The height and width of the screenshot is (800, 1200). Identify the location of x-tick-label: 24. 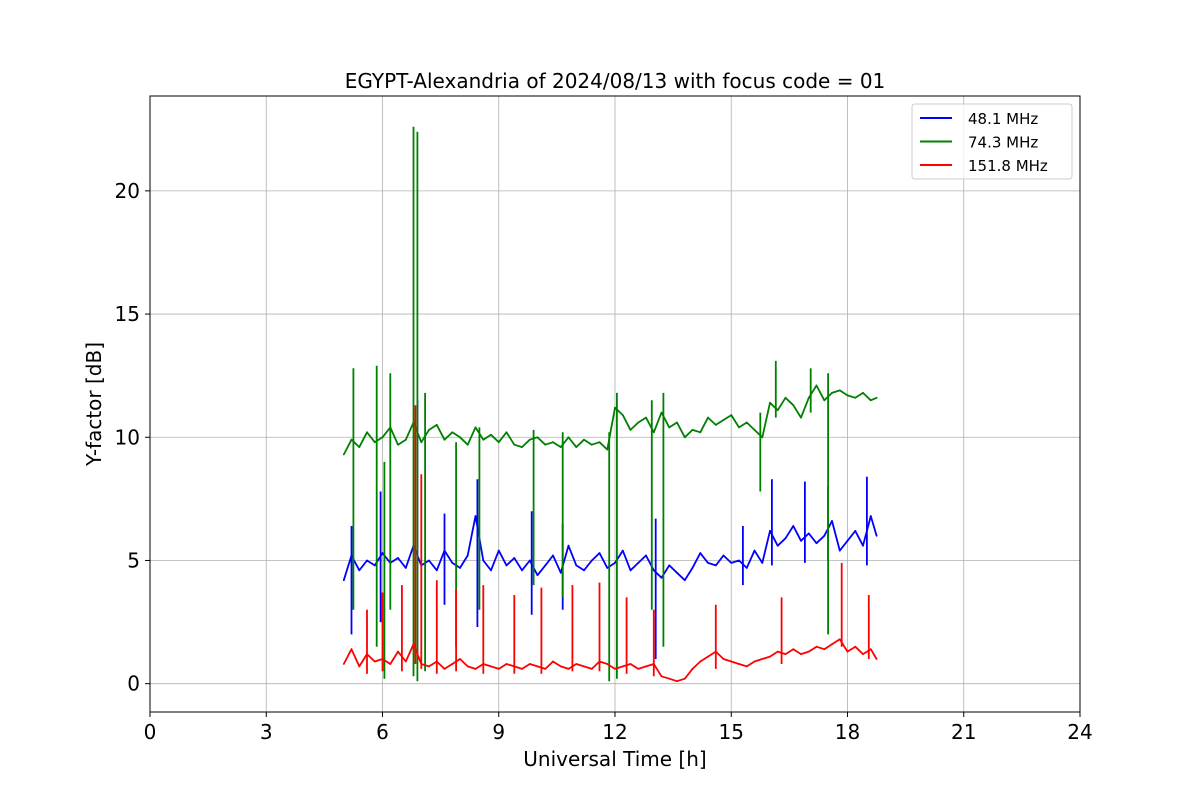
(1079, 732).